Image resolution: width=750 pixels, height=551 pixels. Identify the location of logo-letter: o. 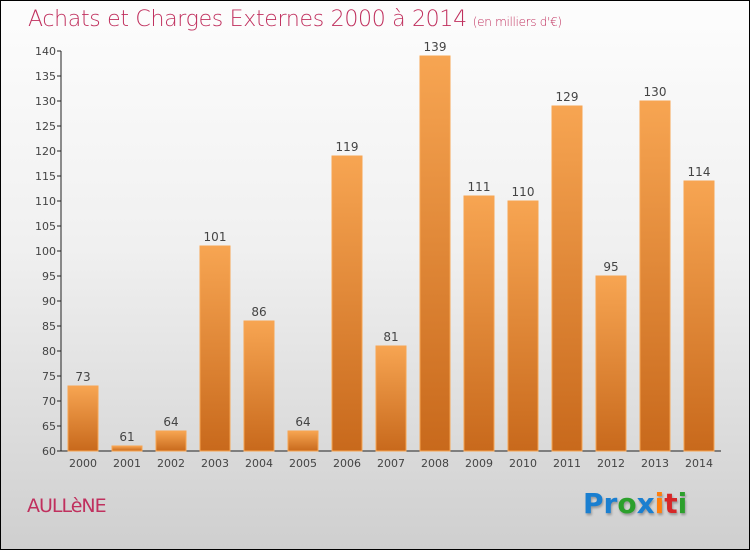
(627, 503).